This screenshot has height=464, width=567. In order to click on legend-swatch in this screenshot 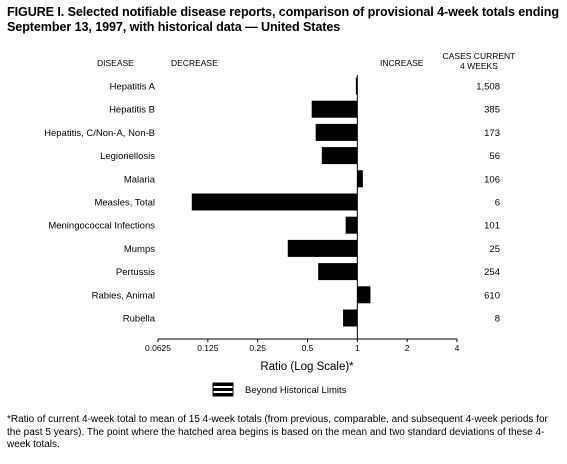, I will do `click(223, 389)`.